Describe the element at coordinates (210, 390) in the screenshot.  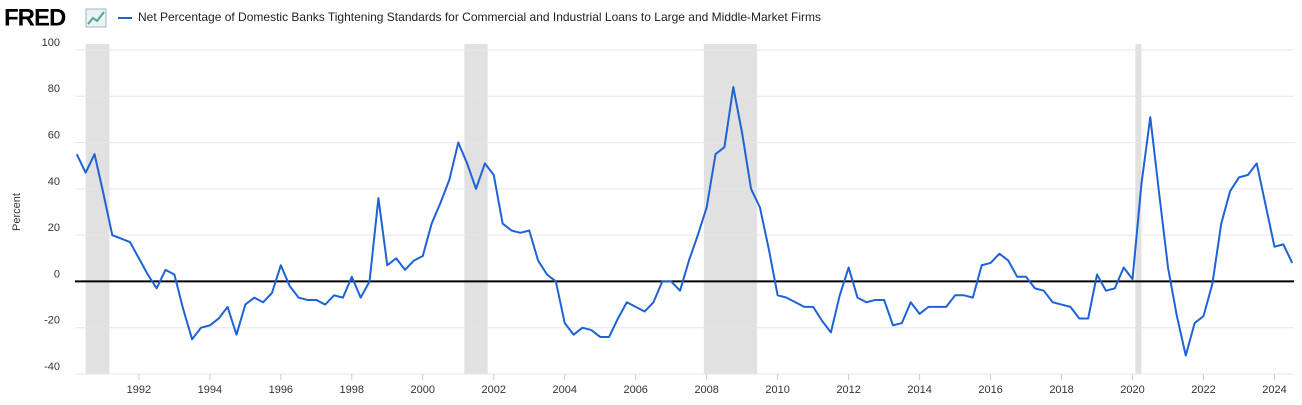
I see `x-tick-label: 1994` at that location.